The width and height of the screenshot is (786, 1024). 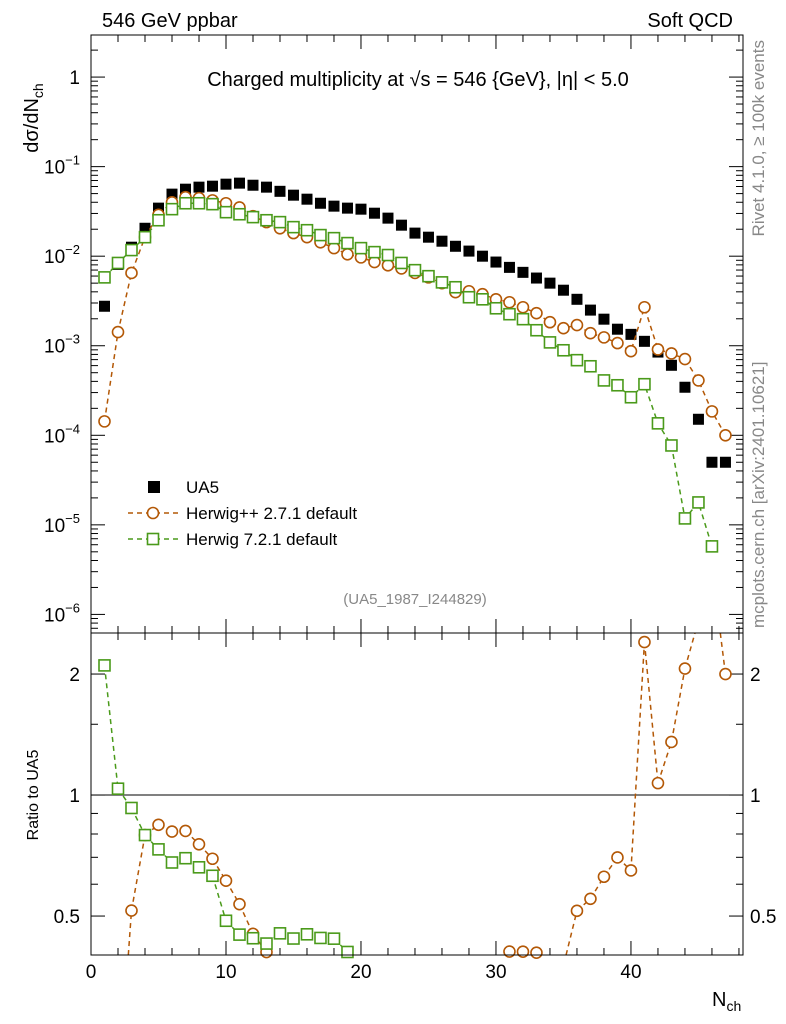 What do you see at coordinates (62, 524) in the screenshot?
I see `y-tick-label: 10⁻⁵` at bounding box center [62, 524].